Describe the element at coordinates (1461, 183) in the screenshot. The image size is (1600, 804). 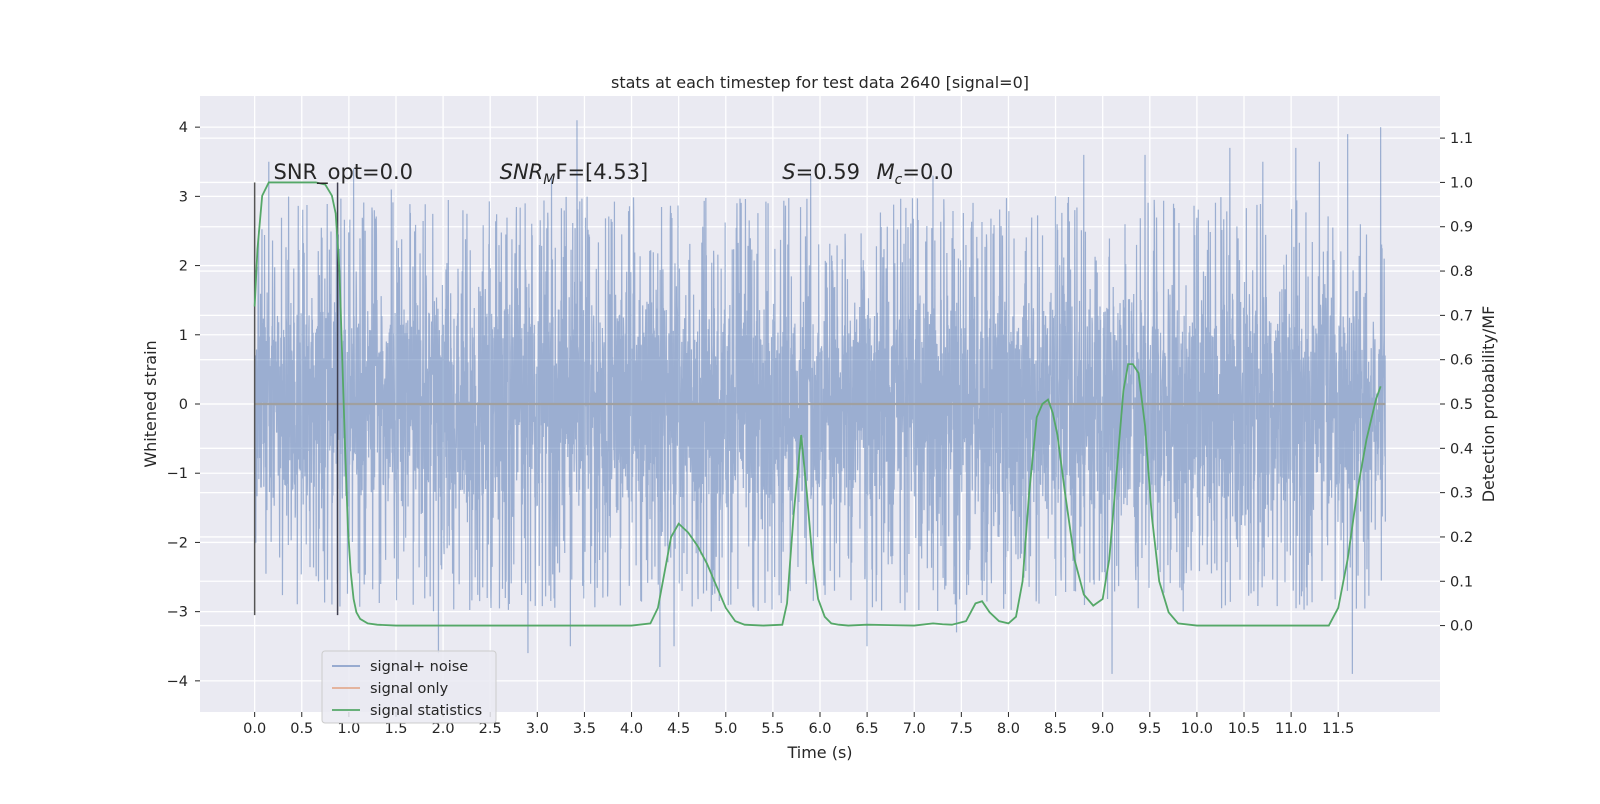
I see `y-right-tick-label: 1.0` at that location.